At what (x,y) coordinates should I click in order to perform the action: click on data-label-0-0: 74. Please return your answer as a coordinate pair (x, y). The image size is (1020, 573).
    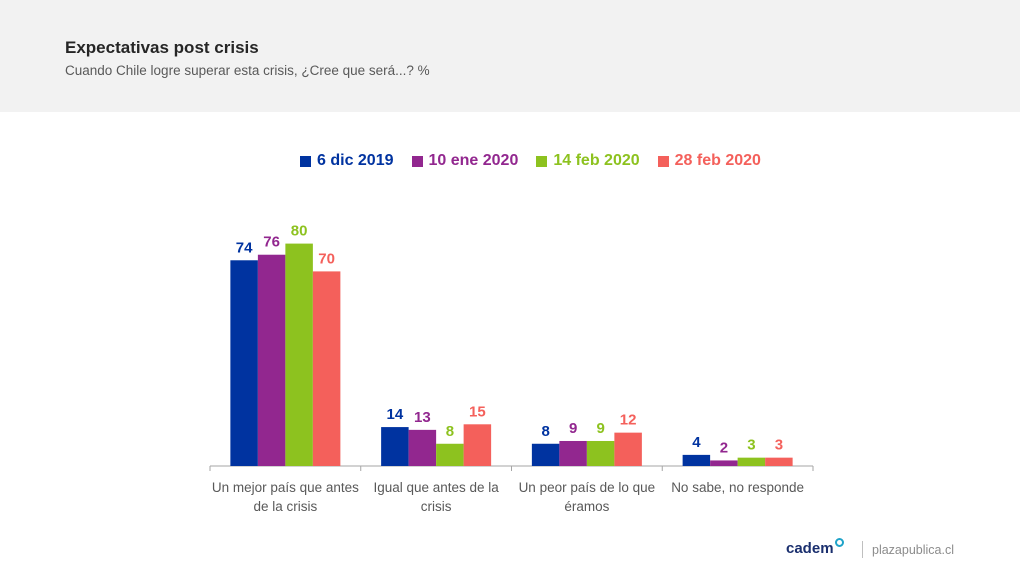
    Looking at the image, I should click on (244, 247).